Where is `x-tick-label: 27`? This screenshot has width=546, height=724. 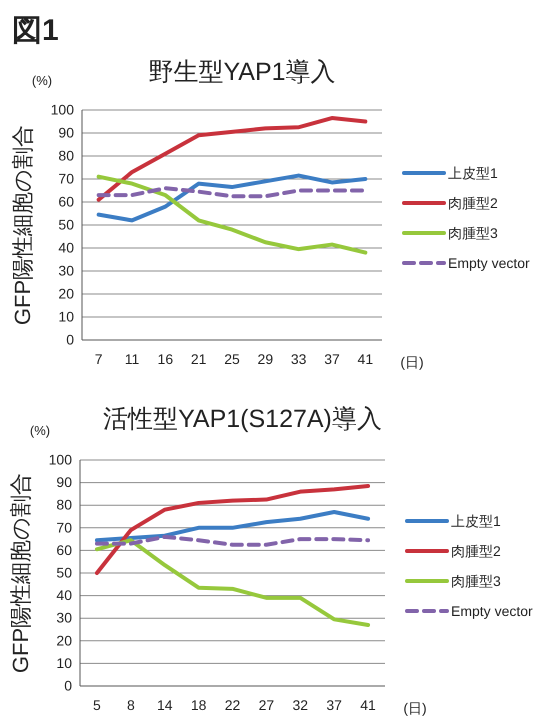 x-tick-label: 27 is located at coordinates (266, 704).